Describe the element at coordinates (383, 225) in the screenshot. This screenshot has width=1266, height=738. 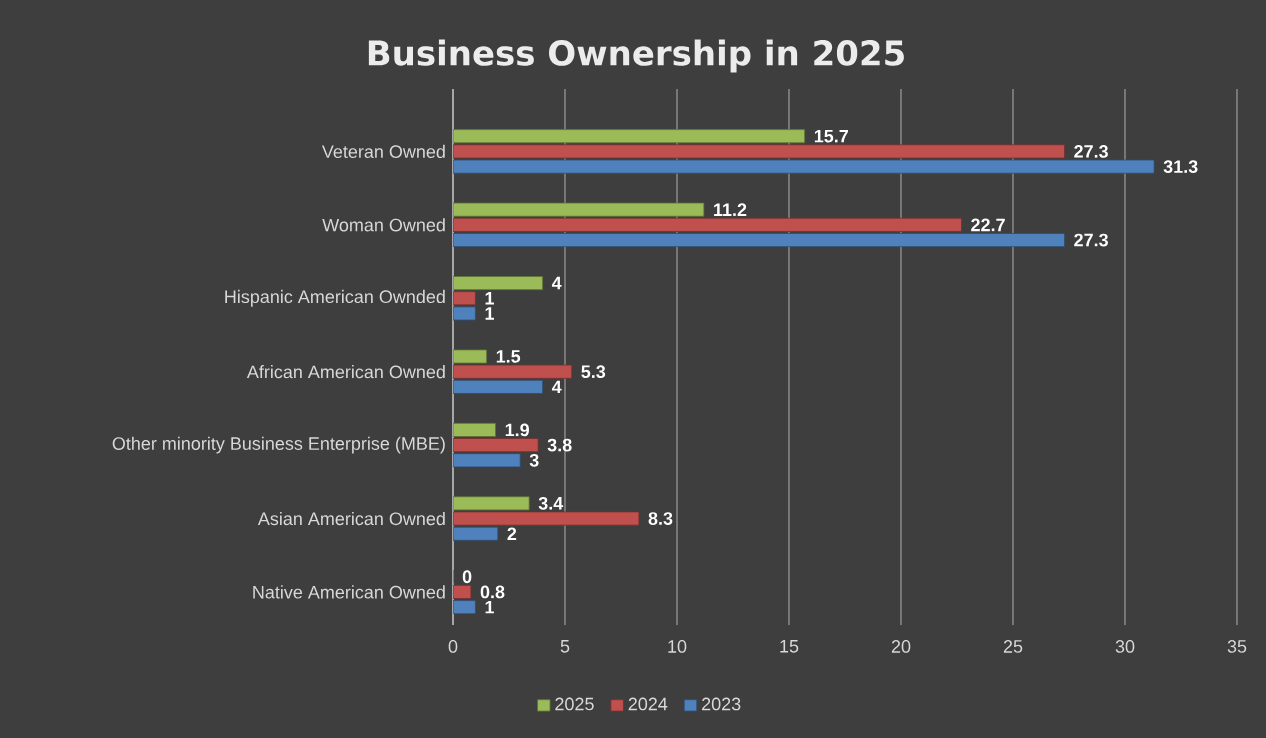
I see `y-tick-label: Woman Owned` at that location.